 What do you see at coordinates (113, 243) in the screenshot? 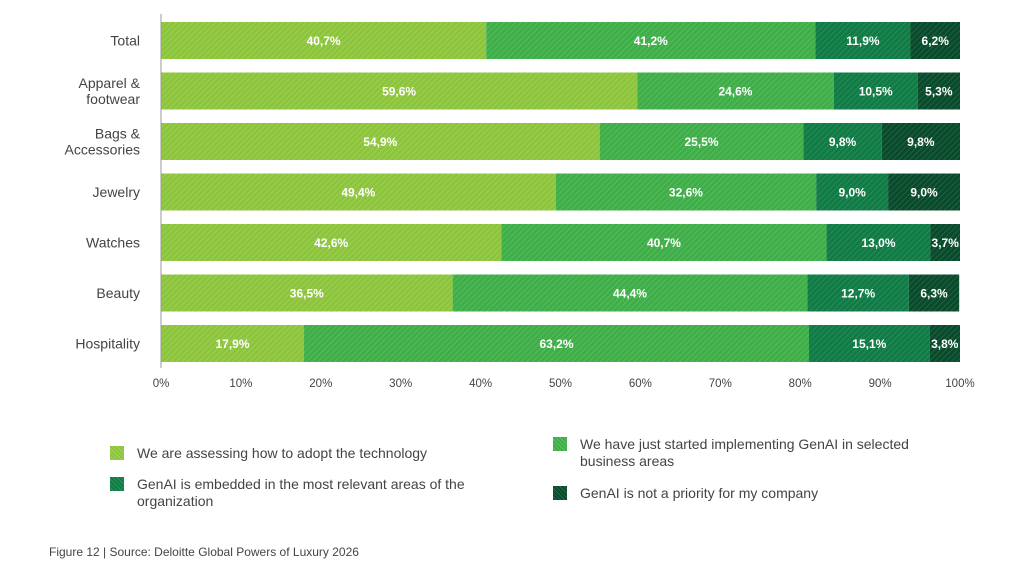
I see `category-label: Watches` at bounding box center [113, 243].